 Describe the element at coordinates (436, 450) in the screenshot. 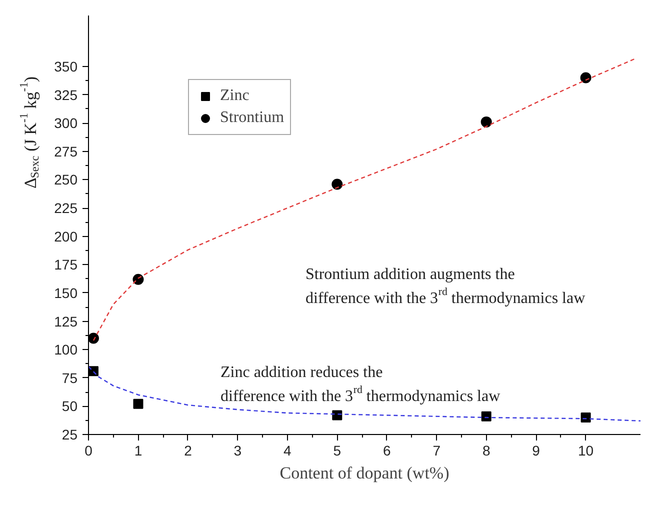

I see `x-tick-label: 7` at that location.